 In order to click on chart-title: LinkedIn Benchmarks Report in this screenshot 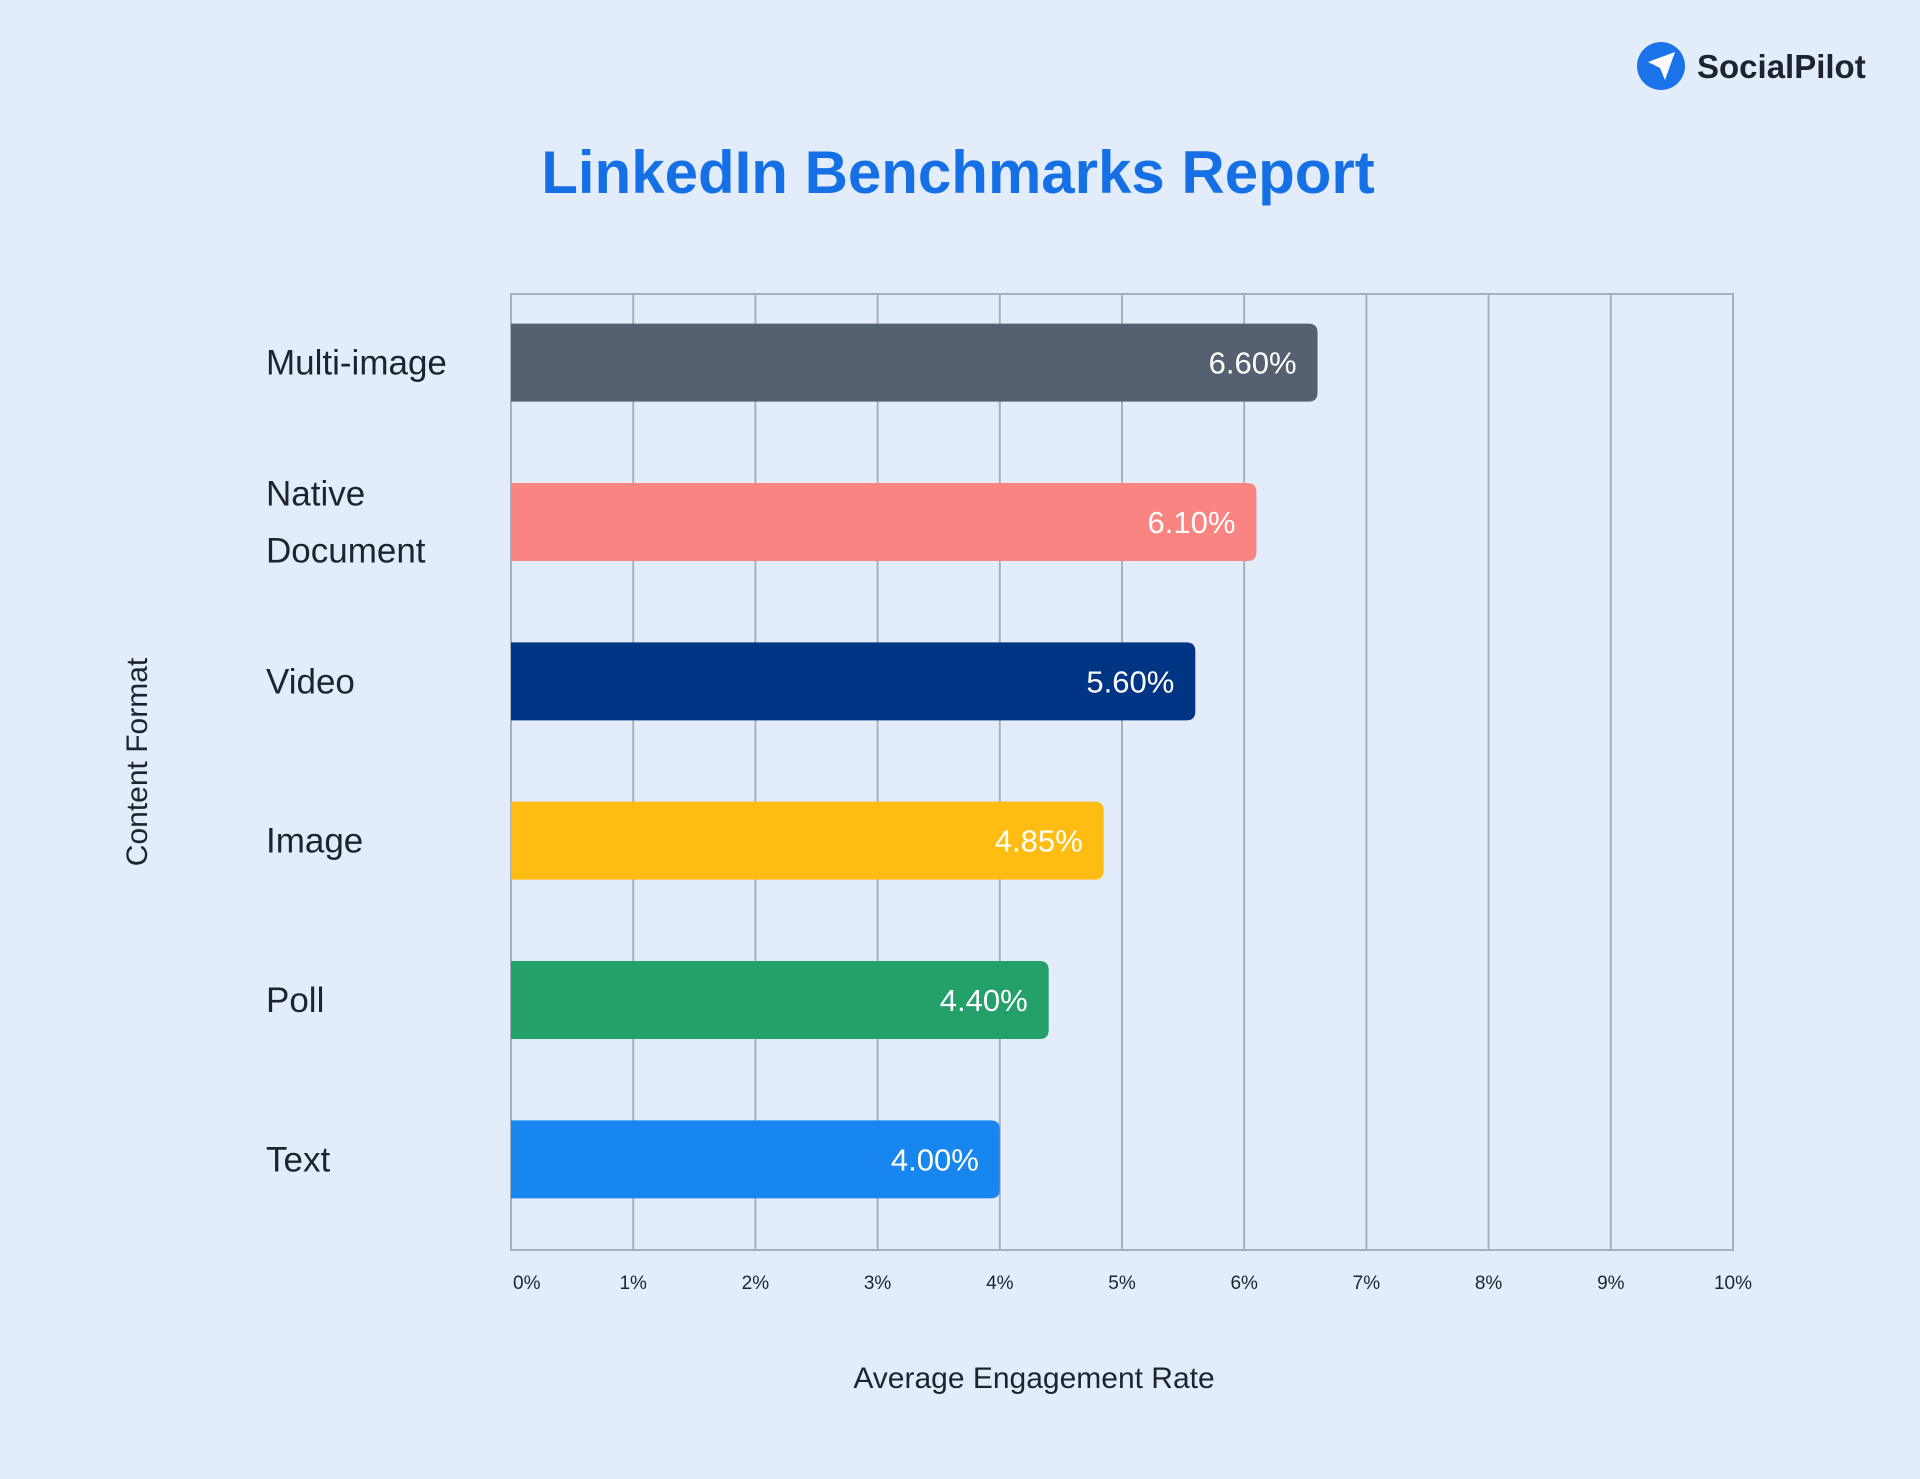, I will do `click(958, 172)`.